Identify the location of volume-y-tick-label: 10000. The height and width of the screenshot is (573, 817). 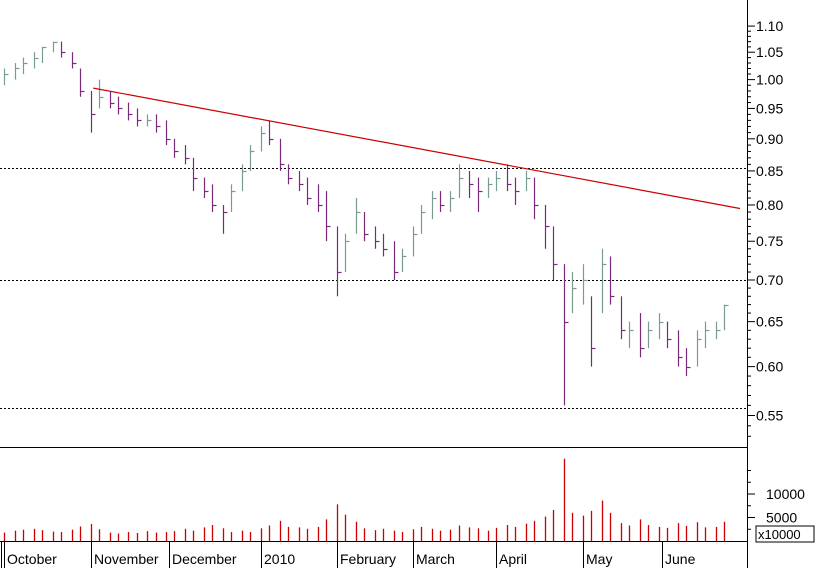
(785, 494).